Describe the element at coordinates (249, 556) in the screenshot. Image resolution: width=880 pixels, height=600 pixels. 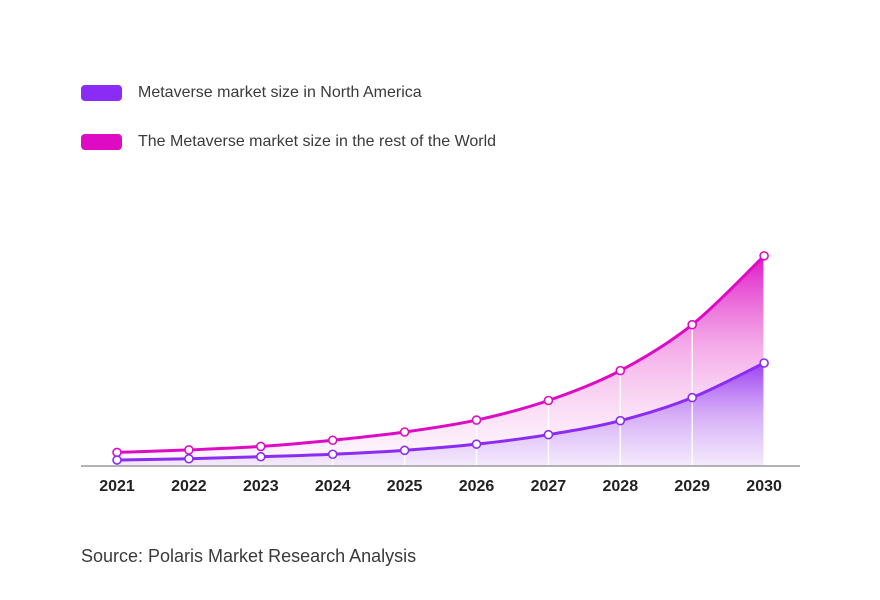
I see `source-caption: Source: Polaris Market Research Analysis` at that location.